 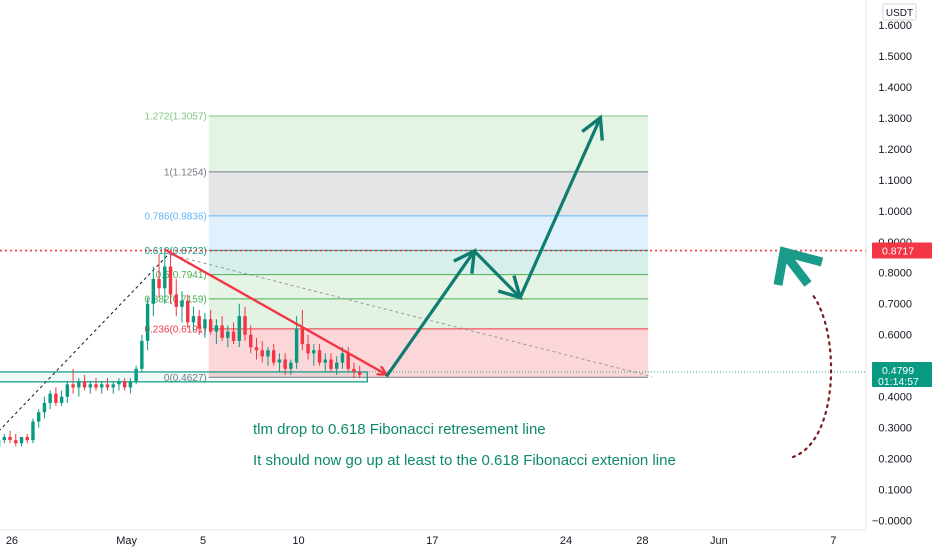 I want to click on price-tick-label: 0.7000, so click(x=895, y=305).